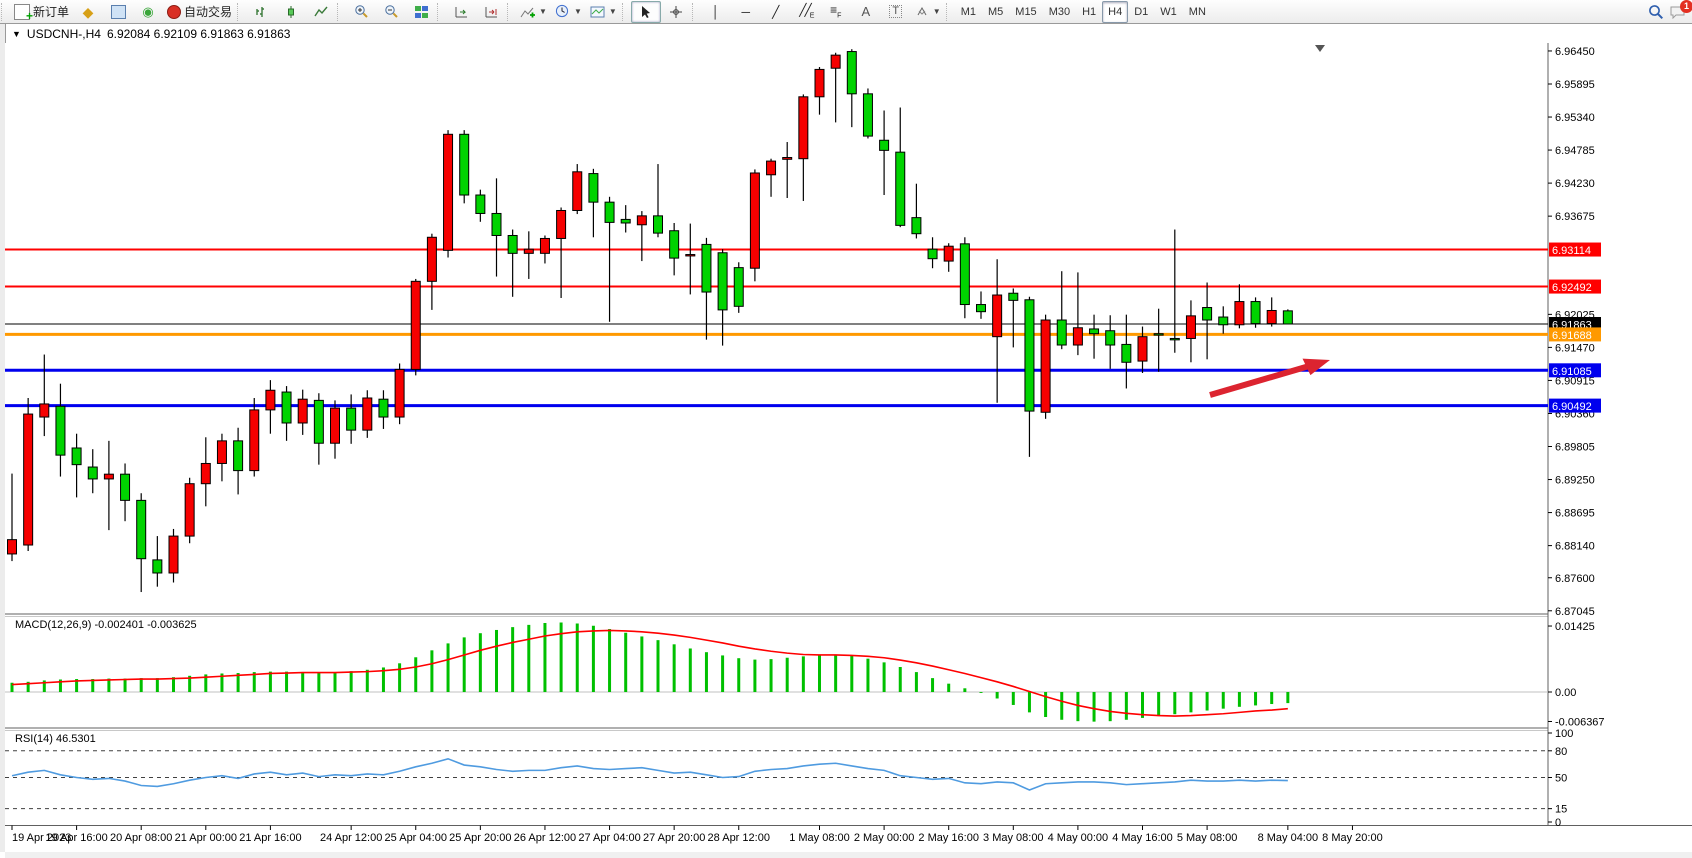  What do you see at coordinates (206, 838) in the screenshot?
I see `time-tick-label: 21 Apr 00:00` at bounding box center [206, 838].